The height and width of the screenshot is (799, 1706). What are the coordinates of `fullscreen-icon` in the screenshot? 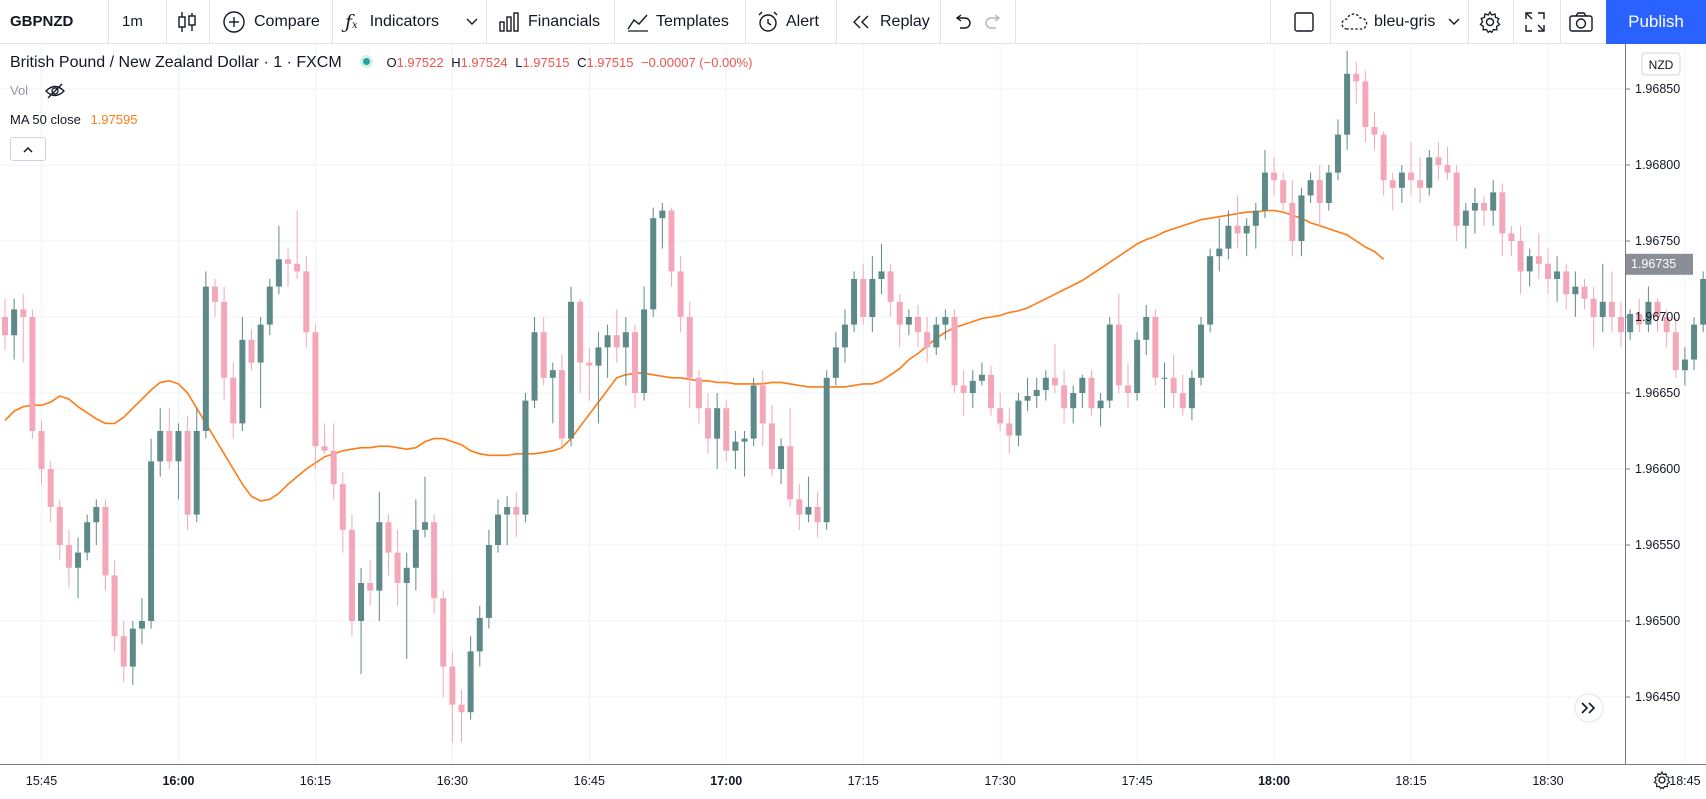 It's located at (1535, 21).